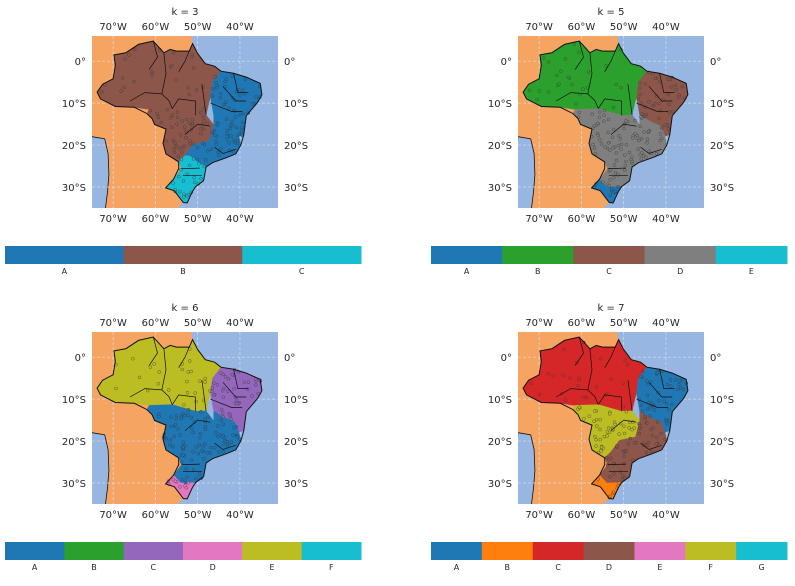 The image size is (795, 586). I want to click on lon-tick-bottom: 40°W, so click(666, 219).